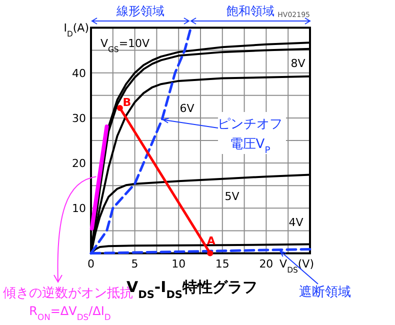 The width and height of the screenshot is (395, 325). Describe the element at coordinates (211, 241) in the screenshot. I see `annotation: A` at that location.